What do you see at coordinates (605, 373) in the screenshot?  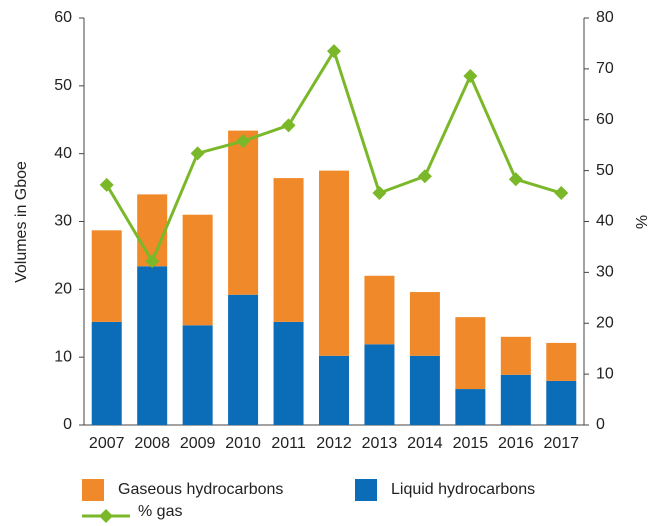 I see `y2-tick-label: 10` at bounding box center [605, 373].